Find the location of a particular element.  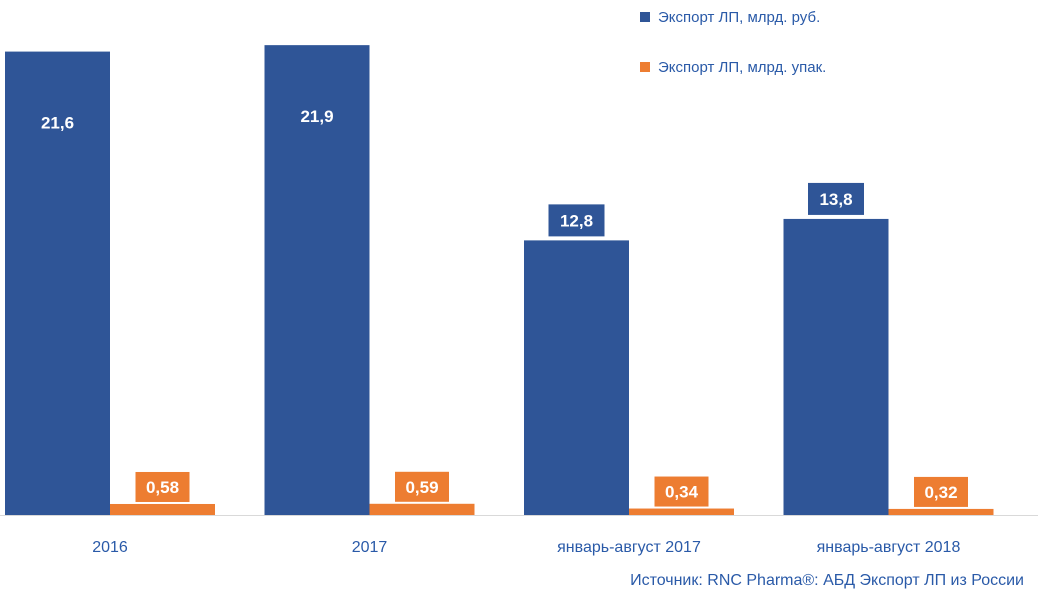

data-label-pack-0: 0,58 is located at coordinates (162, 487).